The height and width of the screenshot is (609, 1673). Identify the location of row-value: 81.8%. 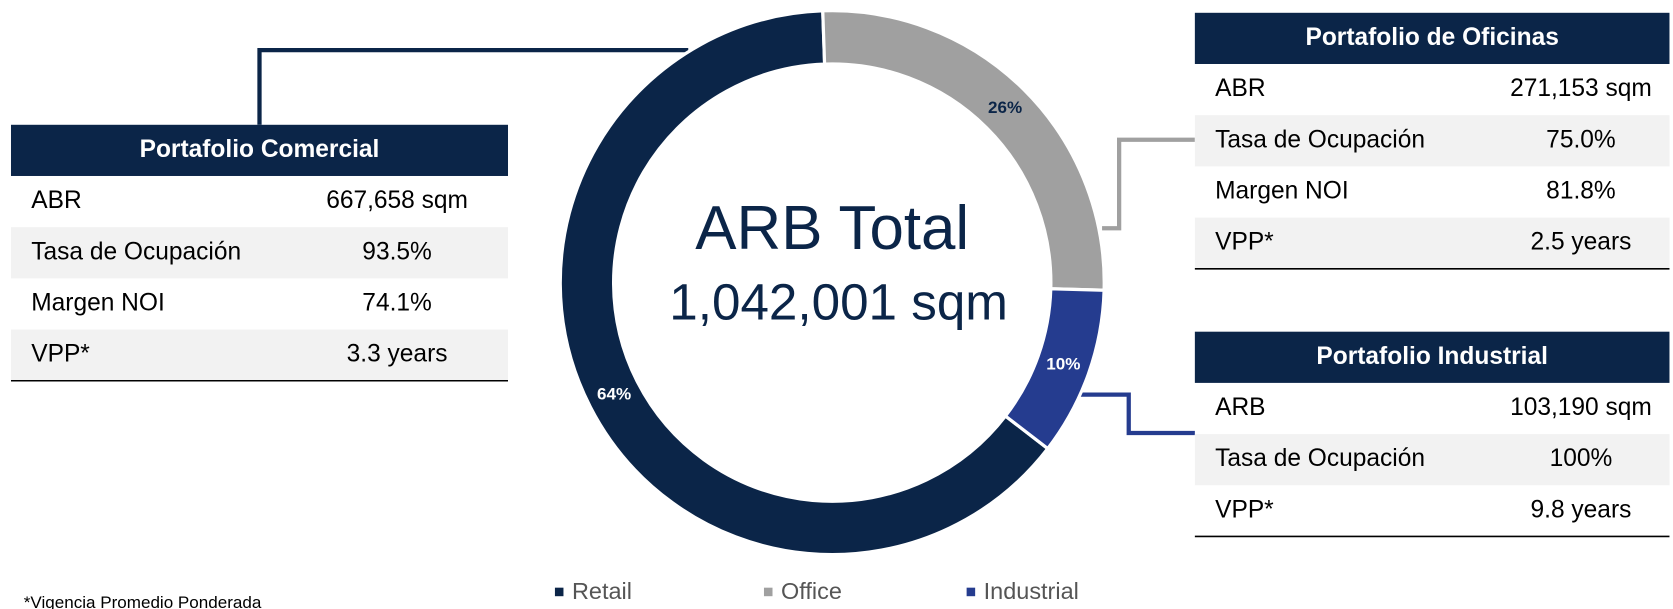
(1581, 190).